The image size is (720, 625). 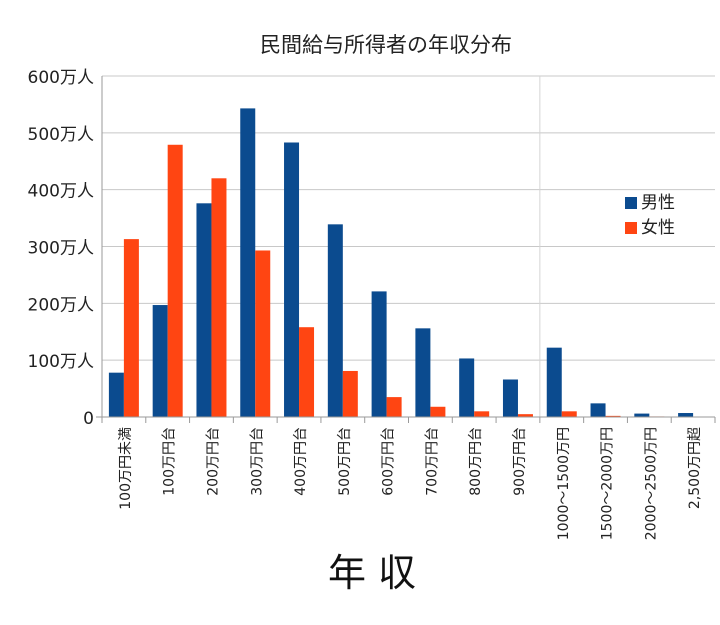 I want to click on x-tick-label: 300万円台, so click(x=257, y=461).